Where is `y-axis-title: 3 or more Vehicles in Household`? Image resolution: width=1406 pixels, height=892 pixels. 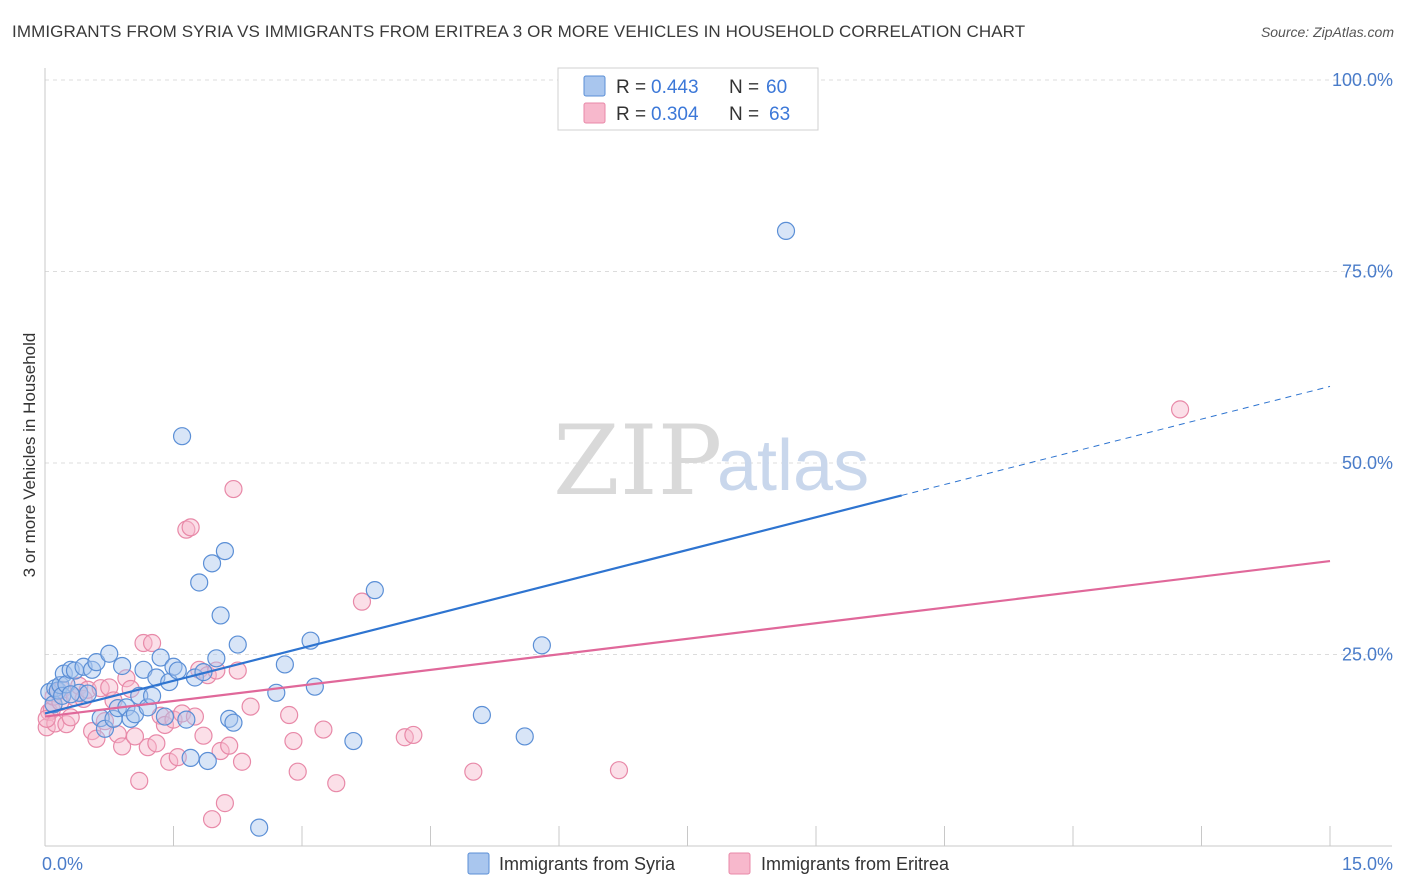 y-axis-title: 3 or more Vehicles in Household is located at coordinates (29, 455).